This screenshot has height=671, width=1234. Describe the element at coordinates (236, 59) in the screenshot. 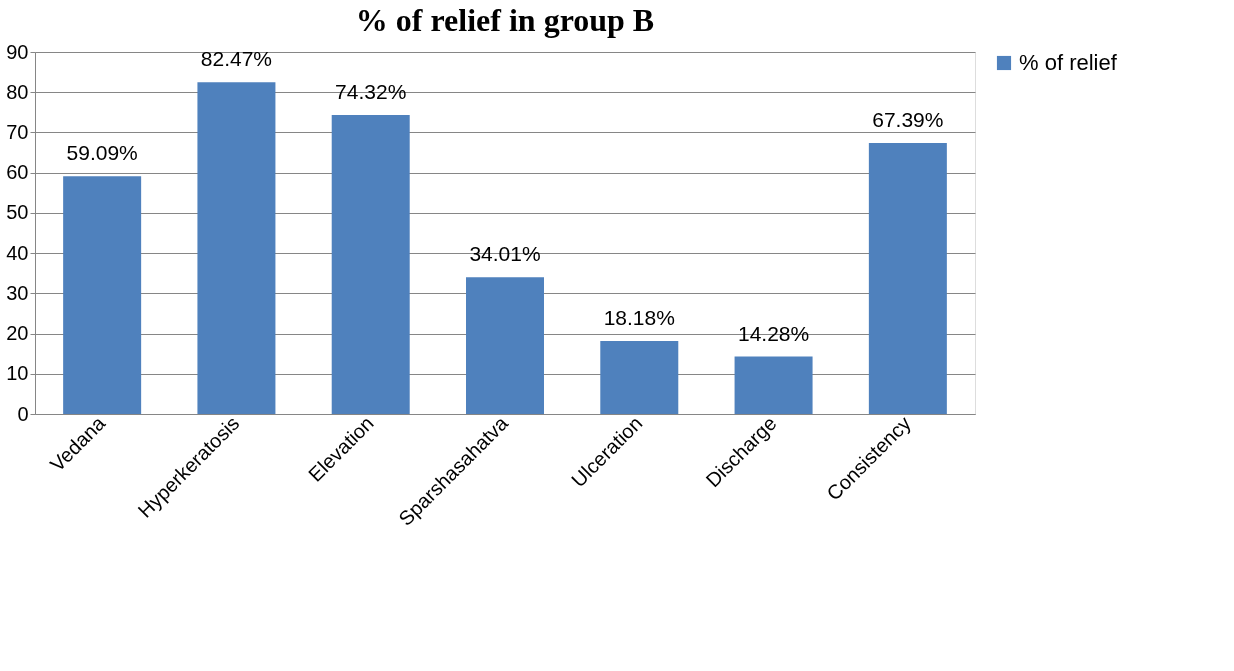

I see `data-label: 82.47%` at that location.